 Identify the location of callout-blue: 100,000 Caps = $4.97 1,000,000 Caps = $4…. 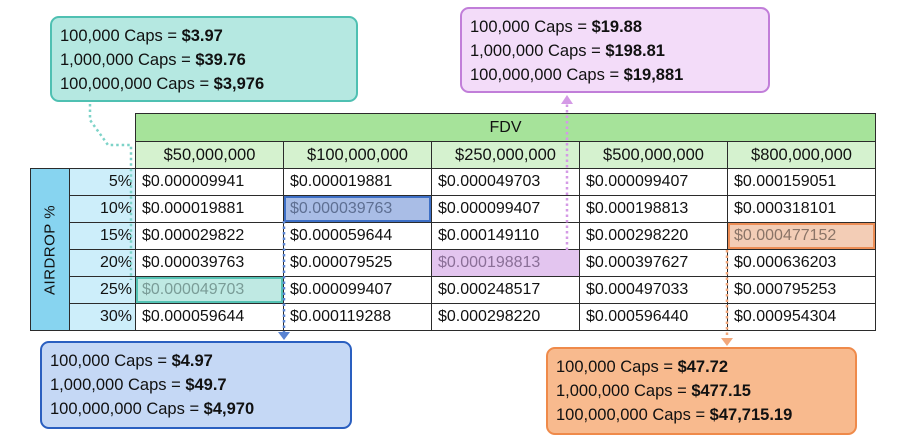
(196, 385).